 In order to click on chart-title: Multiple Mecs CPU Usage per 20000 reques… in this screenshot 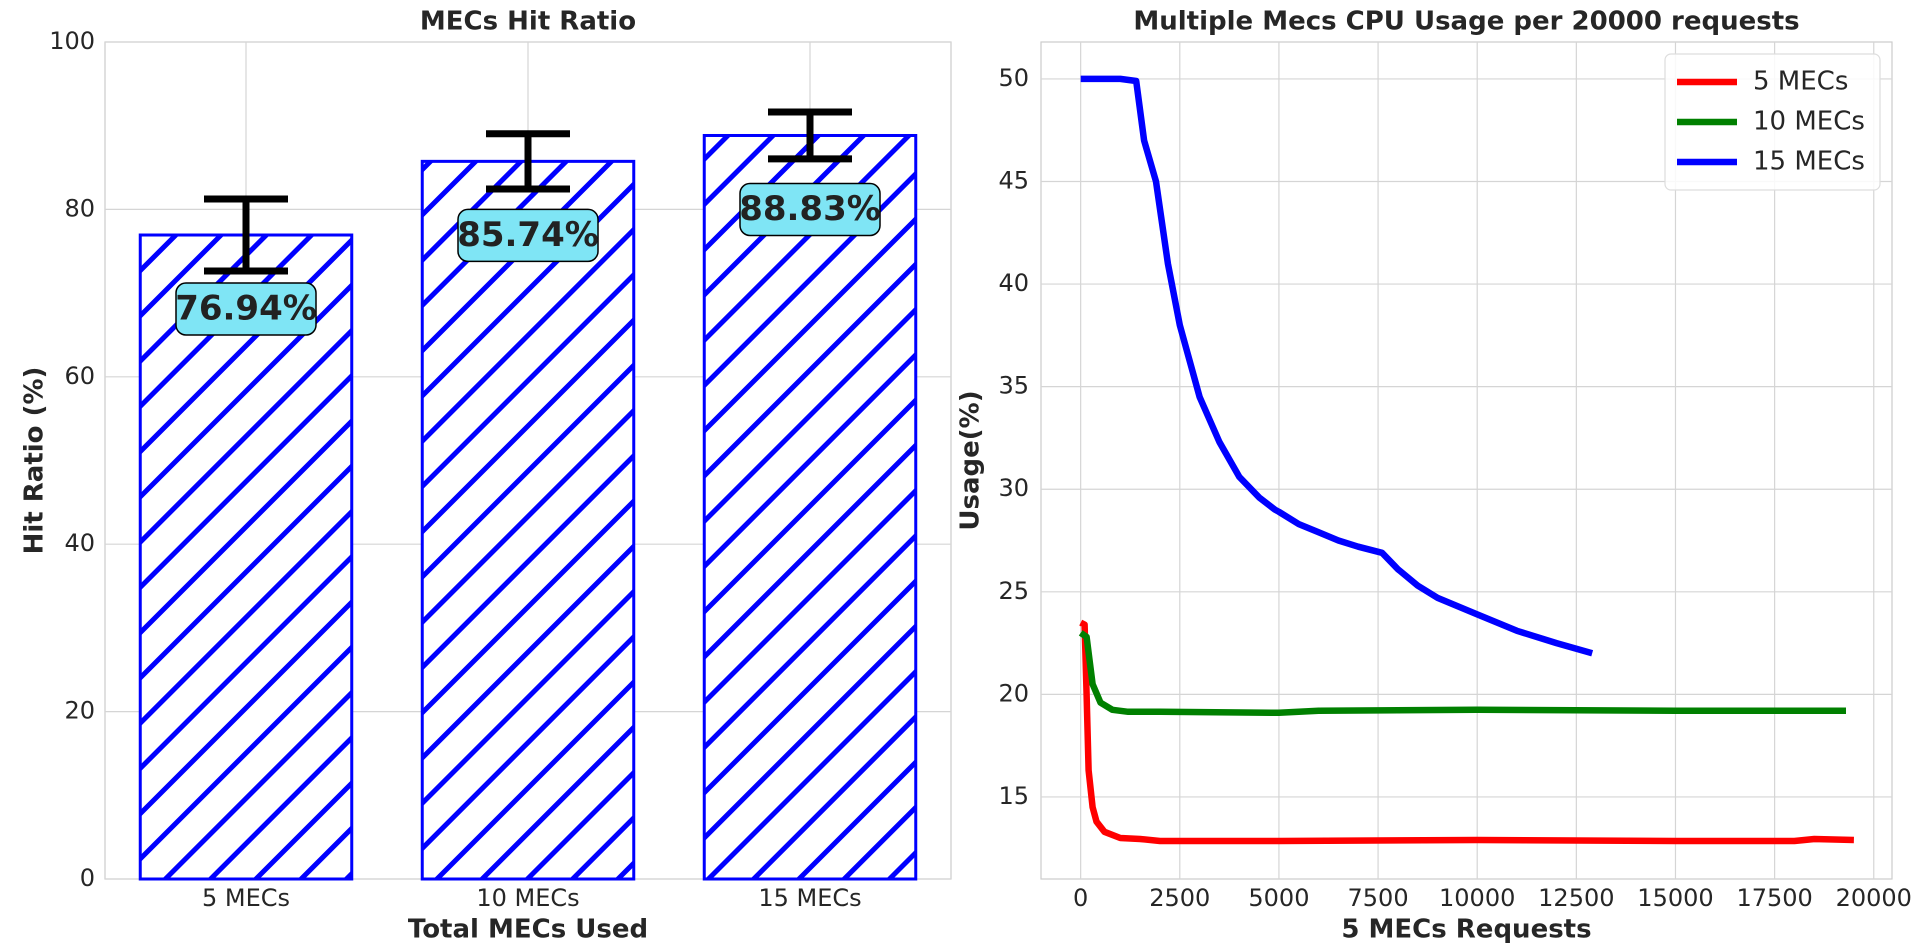, I will do `click(1466, 22)`.